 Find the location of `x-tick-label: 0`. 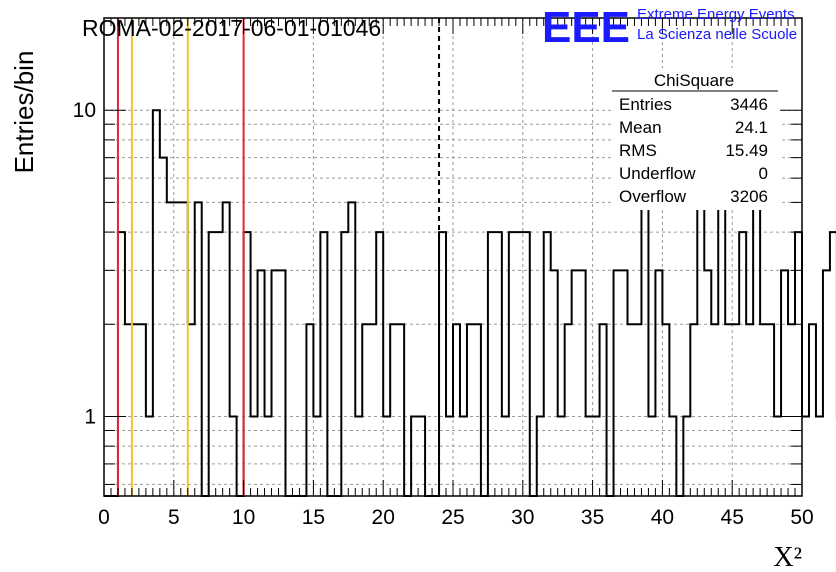

x-tick-label: 0 is located at coordinates (104, 517).